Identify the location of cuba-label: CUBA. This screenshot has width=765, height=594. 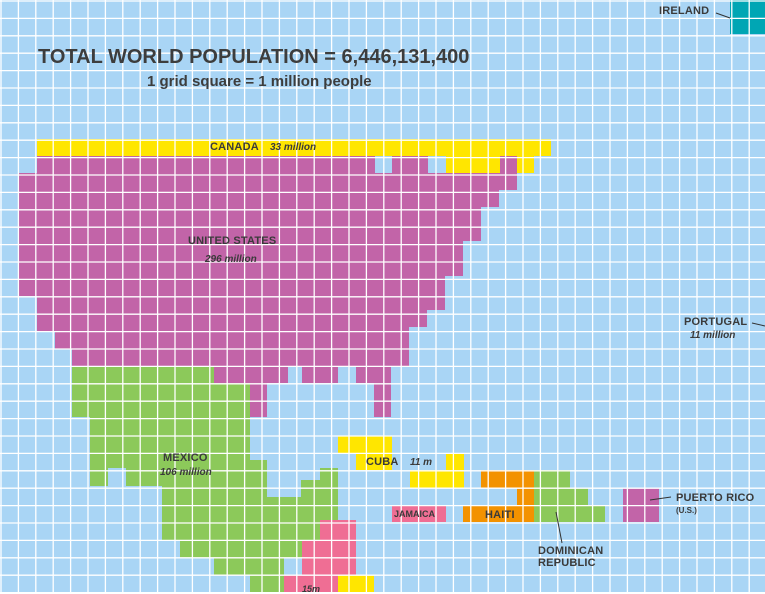
(382, 462).